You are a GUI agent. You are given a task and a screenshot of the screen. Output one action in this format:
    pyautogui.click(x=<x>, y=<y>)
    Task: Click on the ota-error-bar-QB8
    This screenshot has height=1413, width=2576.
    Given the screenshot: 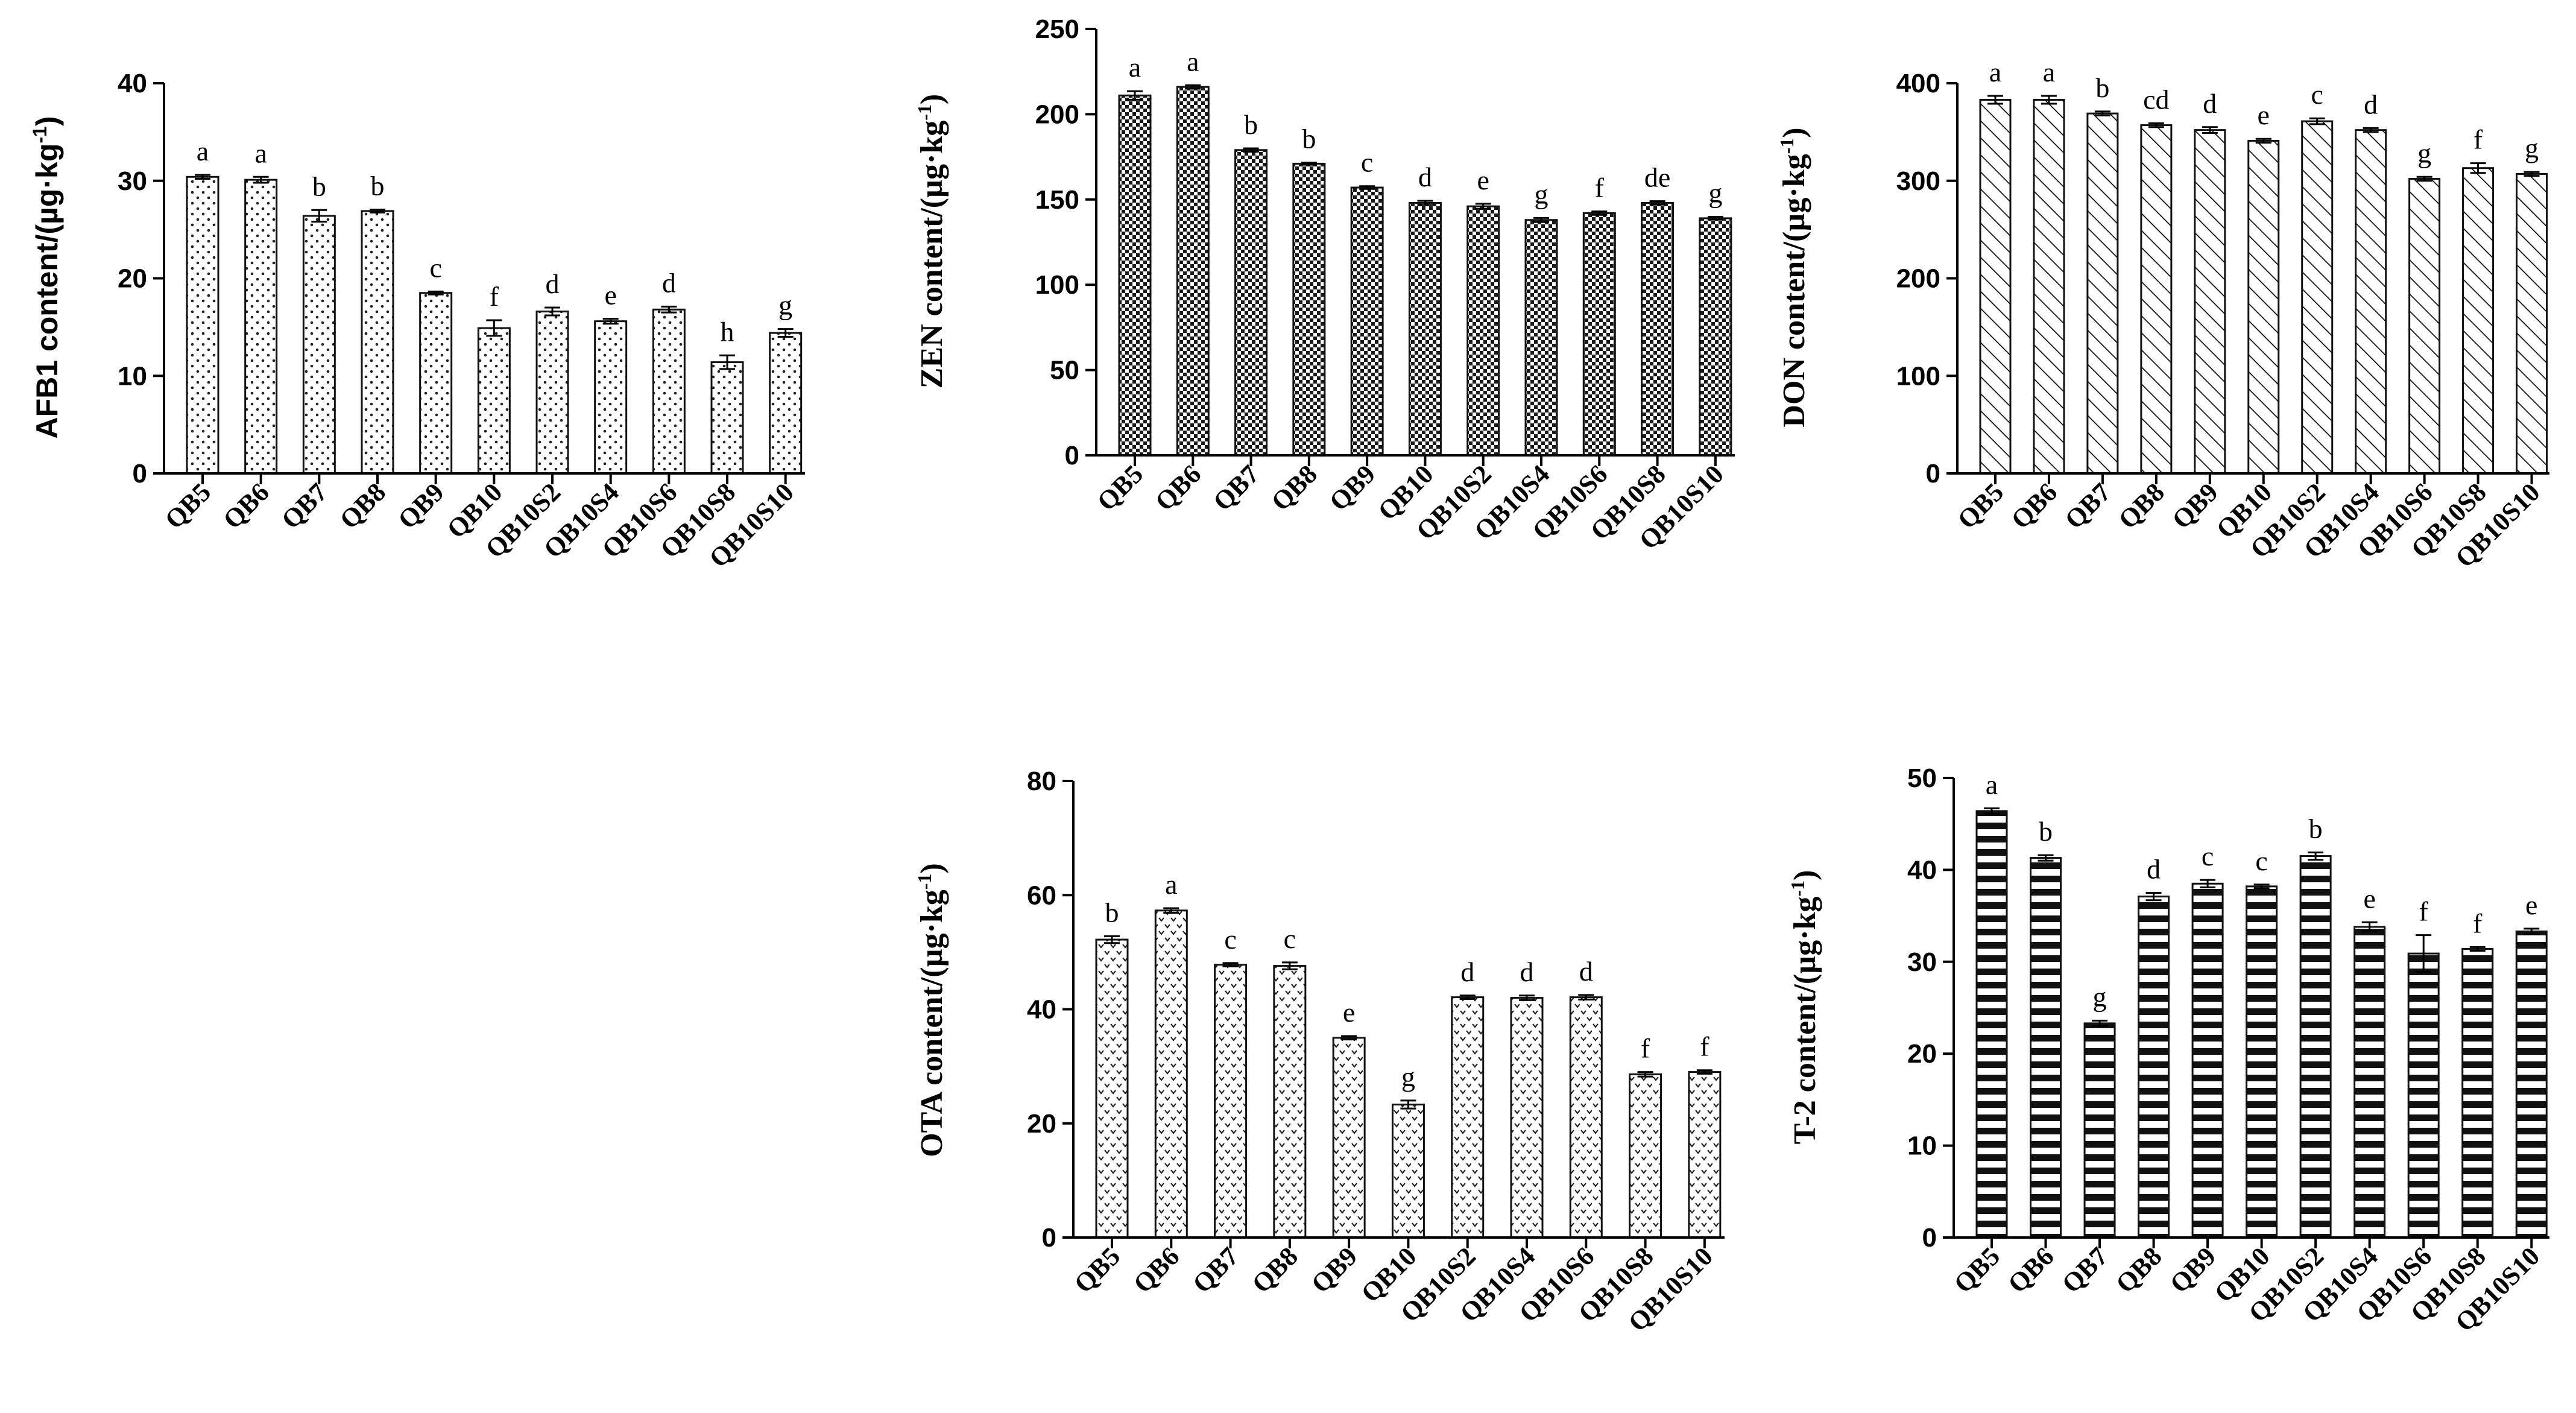 What is the action you would take?
    pyautogui.click(x=1289, y=966)
    